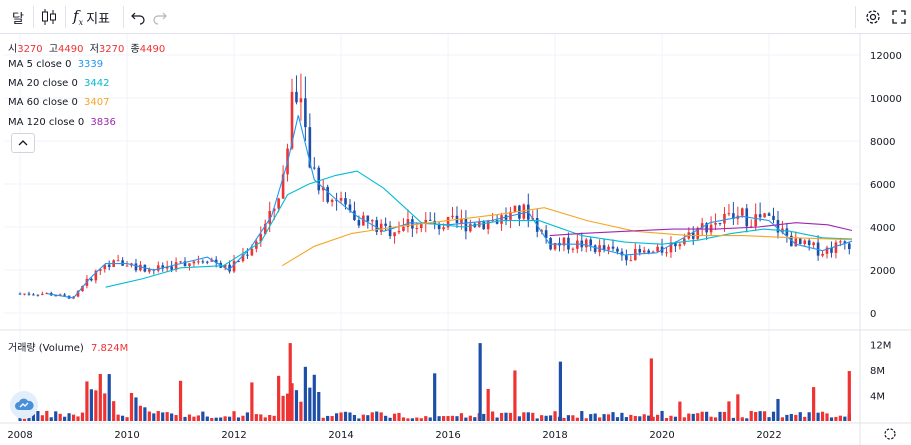 The height and width of the screenshot is (445, 911). What do you see at coordinates (30, 49) in the screenshot?
I see `open-value: 3270` at bounding box center [30, 49].